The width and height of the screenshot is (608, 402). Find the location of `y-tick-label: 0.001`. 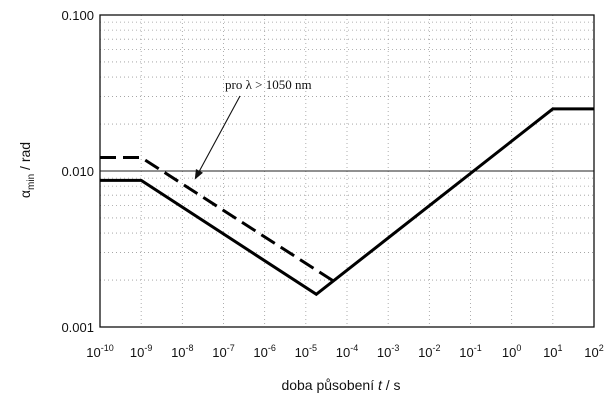

y-tick-label: 0.001 is located at coordinates (77, 327).